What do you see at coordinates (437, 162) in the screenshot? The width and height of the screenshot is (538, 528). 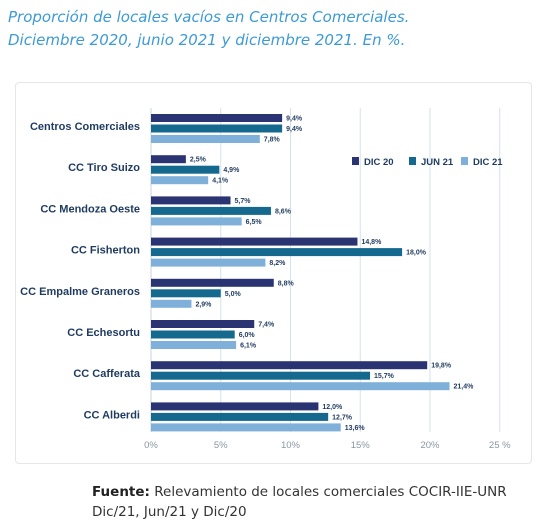 I see `legend-label: JUN 21` at bounding box center [437, 162].